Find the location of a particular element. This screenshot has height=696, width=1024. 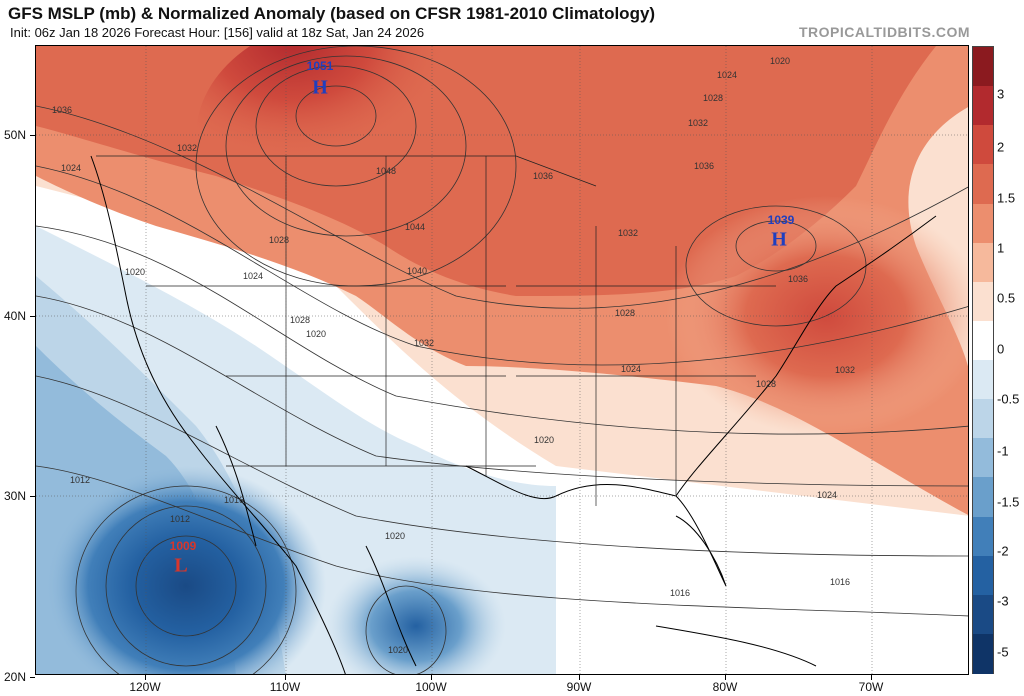

colorbar-label: 1.5 is located at coordinates (1006, 198).